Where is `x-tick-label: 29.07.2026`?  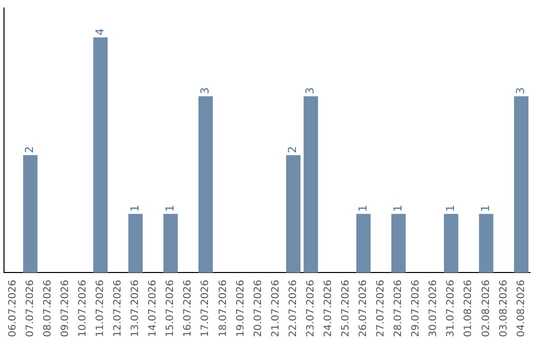
x-tick-label: 29.07.2026 is located at coordinates (416, 309).